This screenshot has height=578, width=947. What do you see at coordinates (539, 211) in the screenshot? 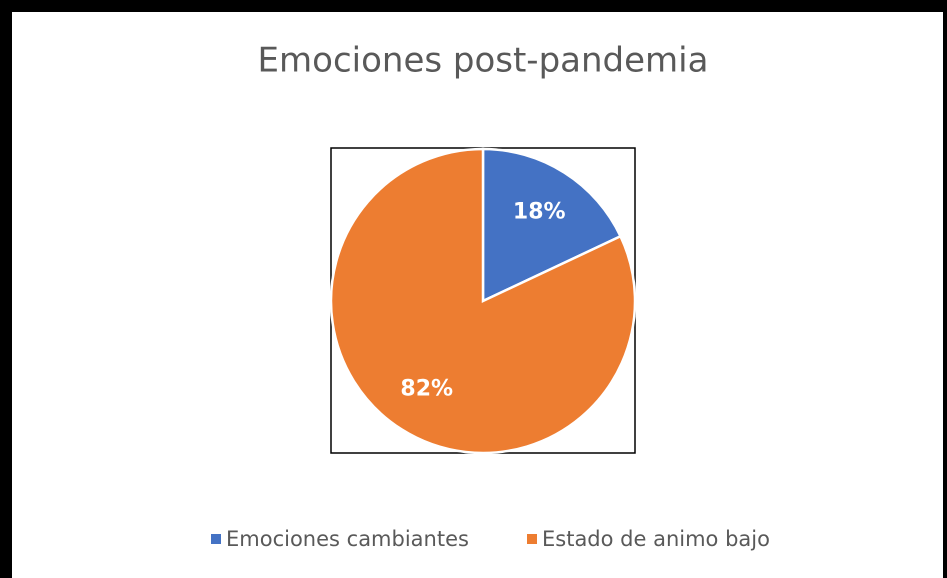
I see `data-label: 18%` at bounding box center [539, 211].